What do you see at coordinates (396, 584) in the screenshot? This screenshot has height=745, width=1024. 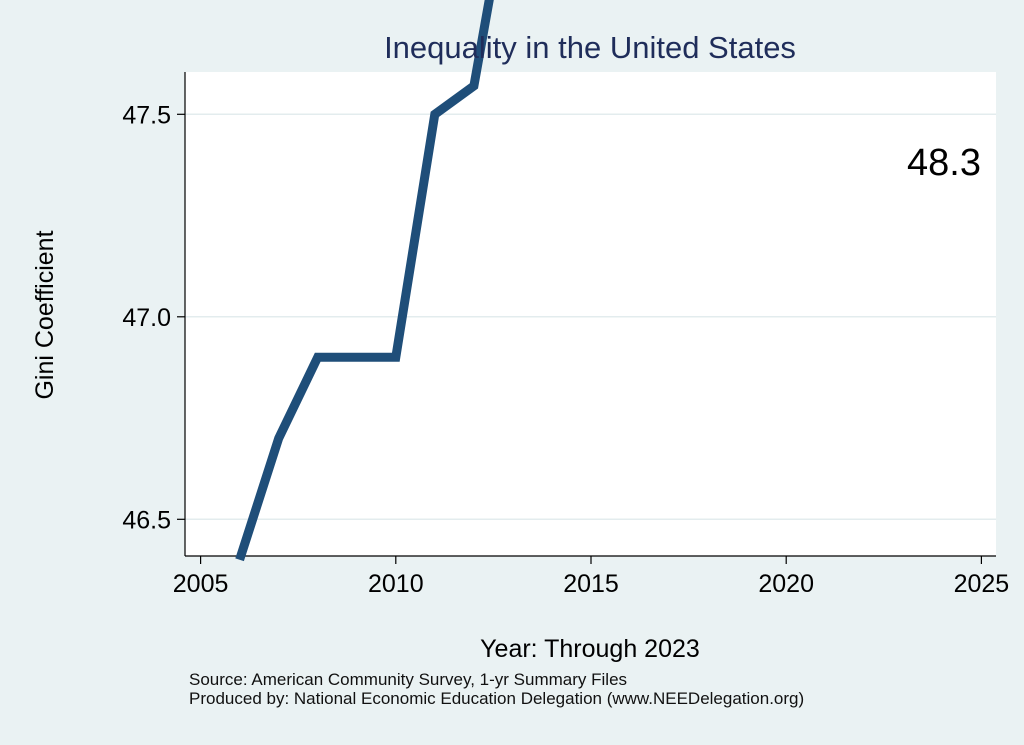 I see `x-tick-label: 2010` at bounding box center [396, 584].